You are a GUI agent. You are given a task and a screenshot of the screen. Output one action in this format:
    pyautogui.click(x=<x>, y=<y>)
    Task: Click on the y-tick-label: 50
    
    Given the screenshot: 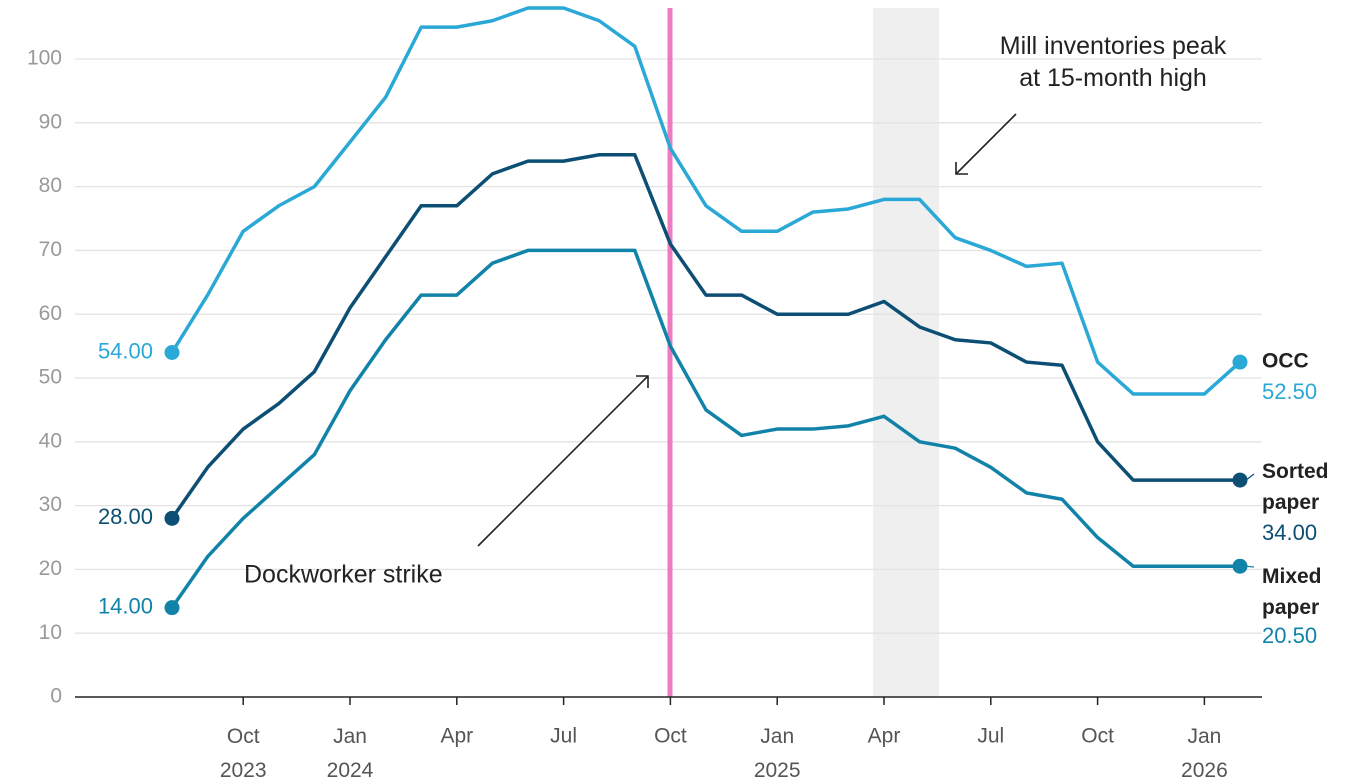 What is the action you would take?
    pyautogui.click(x=50, y=377)
    